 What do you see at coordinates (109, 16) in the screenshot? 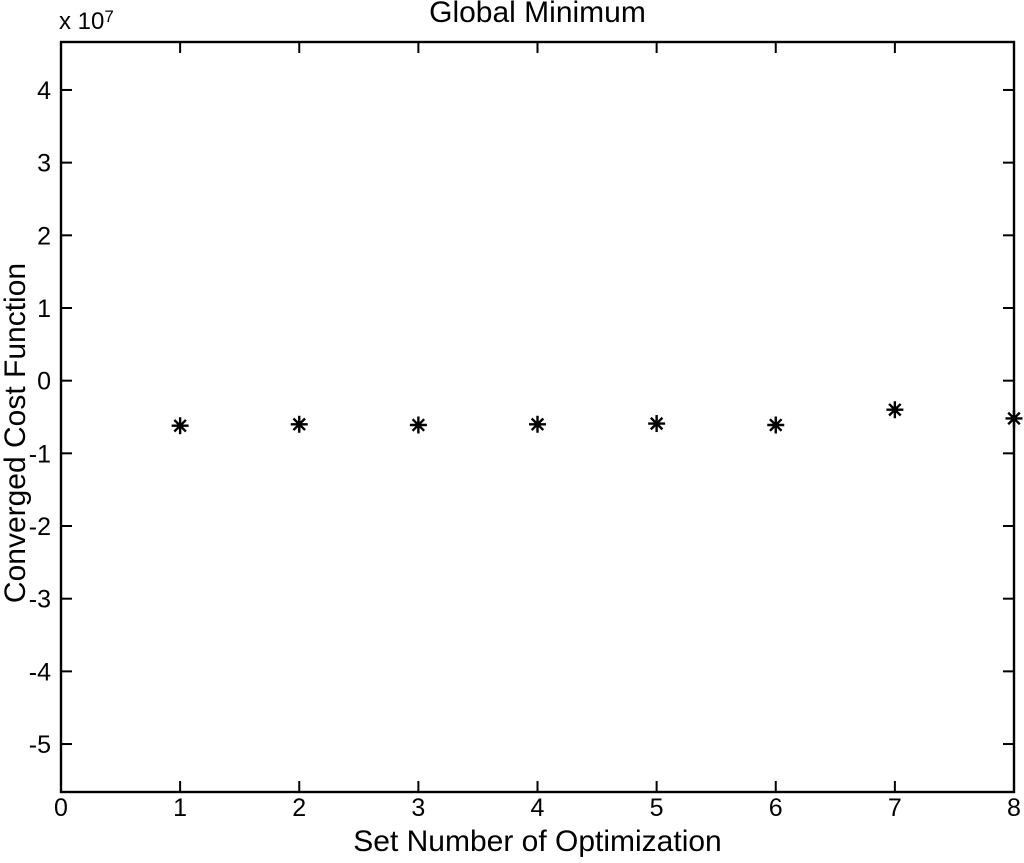
I see `y-axis-multiplier-exponent: 7` at bounding box center [109, 16].